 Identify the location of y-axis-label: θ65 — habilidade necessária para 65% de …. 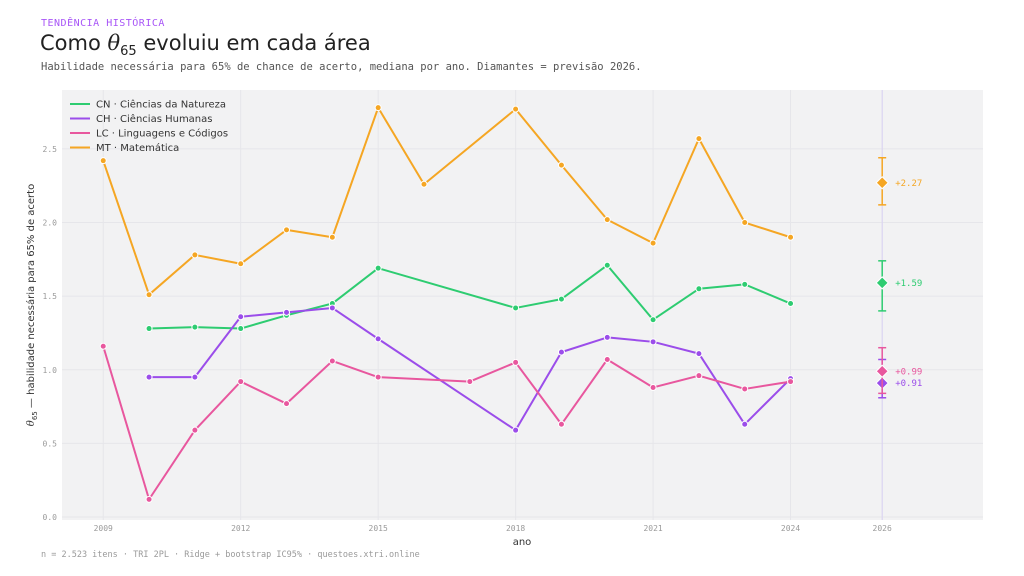
(32, 305).